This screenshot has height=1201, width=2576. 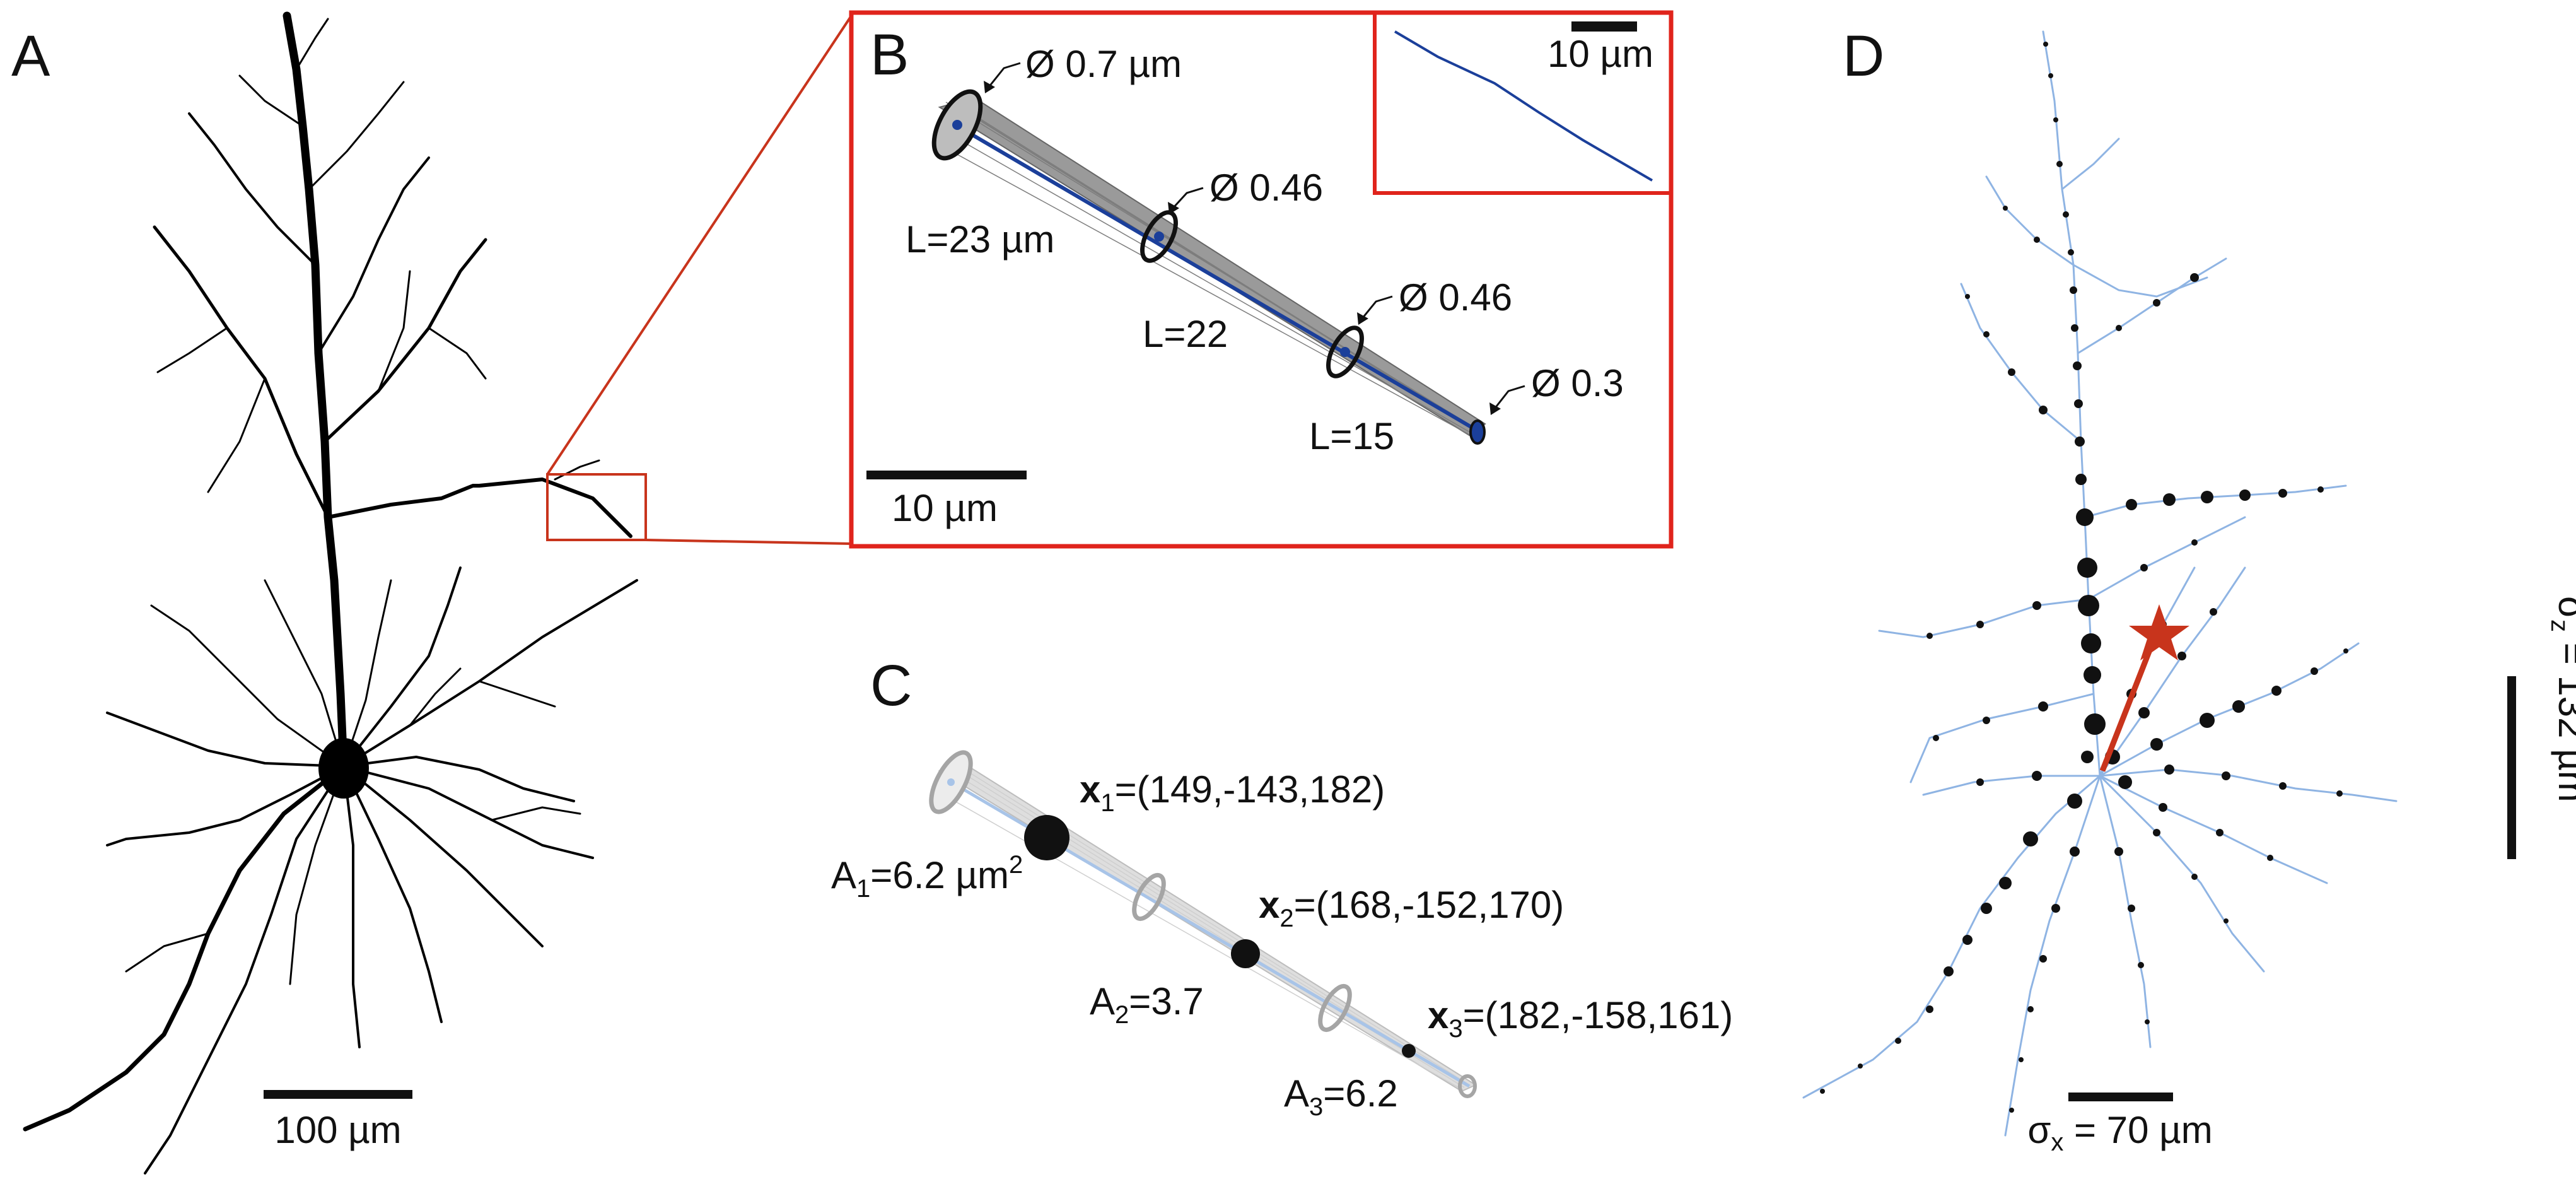 What do you see at coordinates (890, 55) in the screenshot?
I see `panel-b-letter: B` at bounding box center [890, 55].